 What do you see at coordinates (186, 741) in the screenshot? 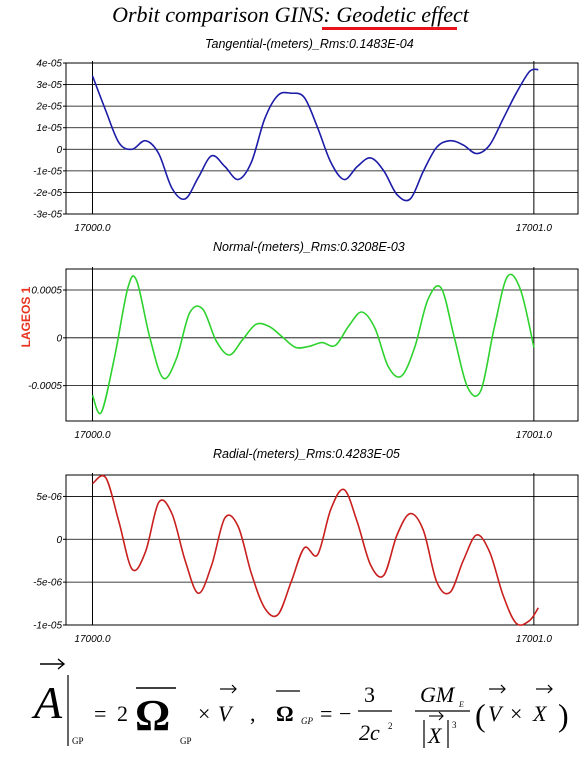
I see `formula-sub-gp-2: GP` at bounding box center [186, 741].